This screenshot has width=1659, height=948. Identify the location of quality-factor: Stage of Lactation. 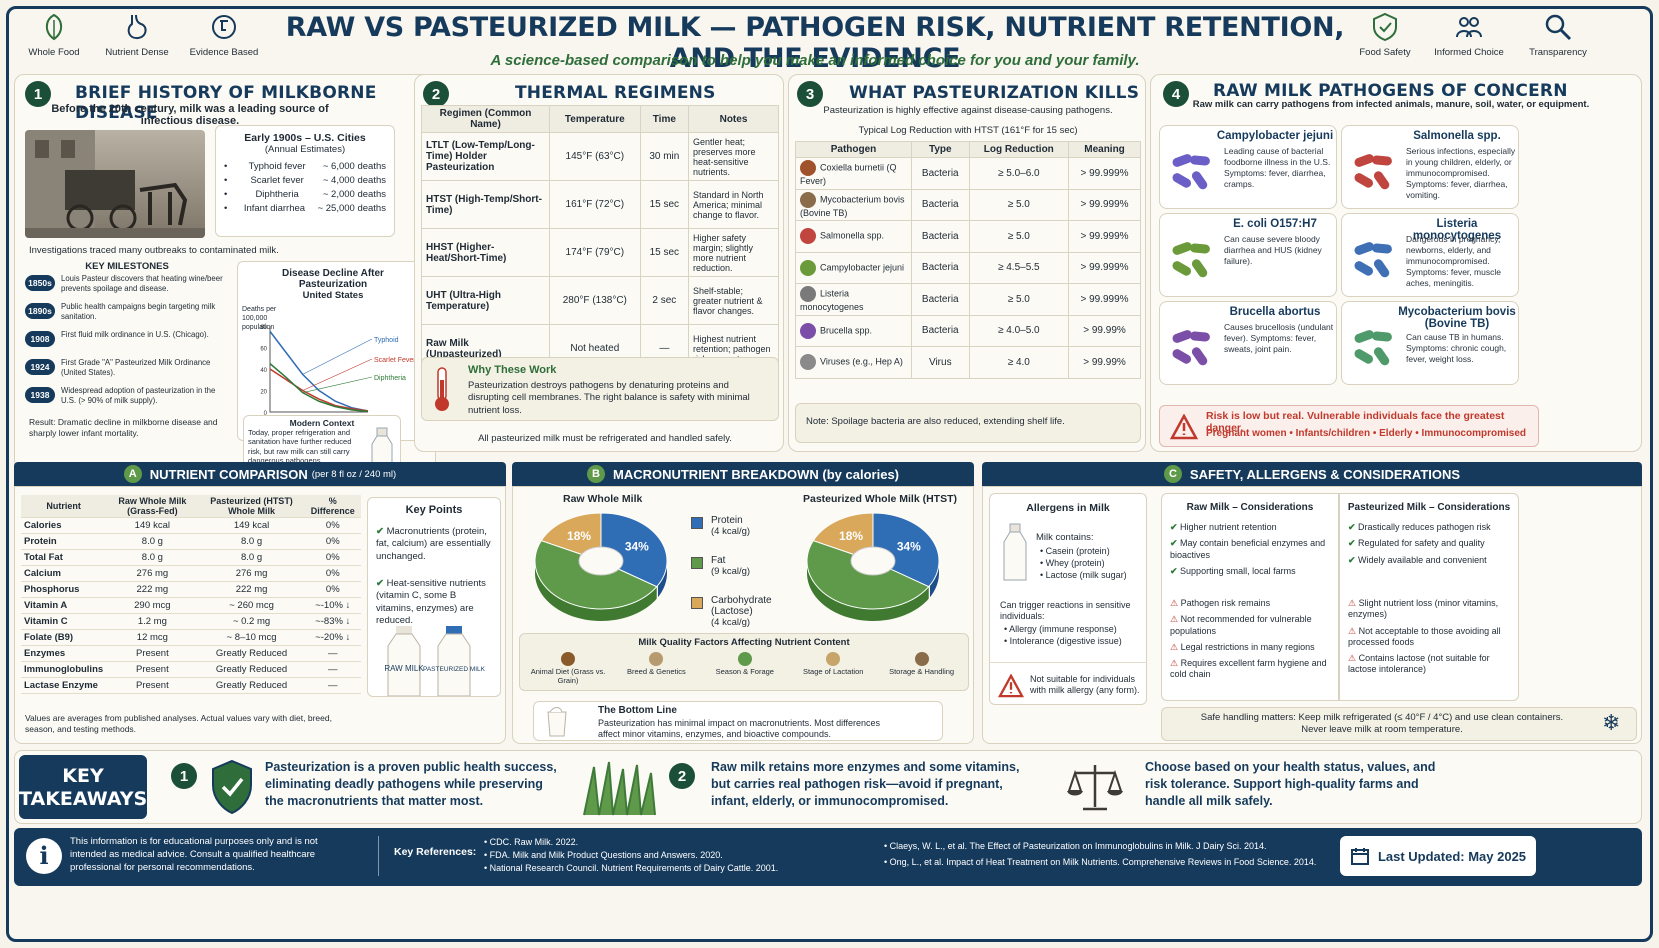
(833, 663).